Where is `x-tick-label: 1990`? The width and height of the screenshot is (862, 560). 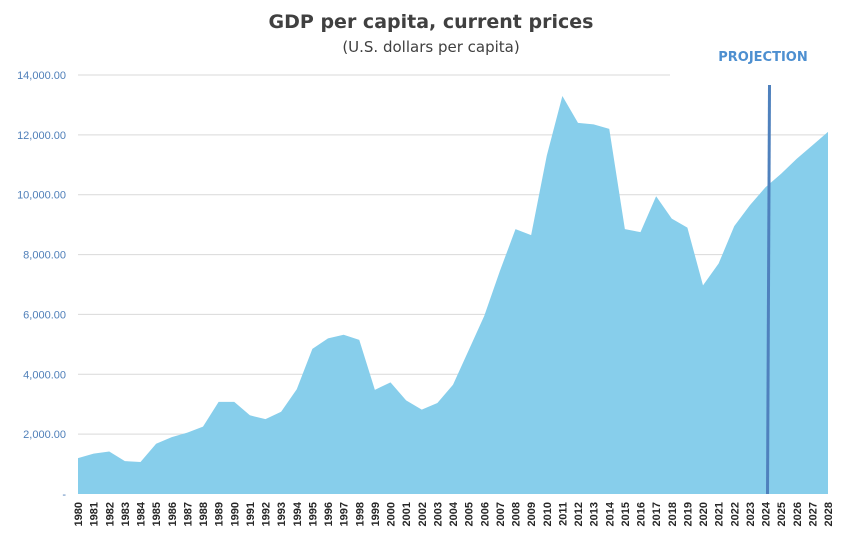
x-tick-label: 1990 is located at coordinates (235, 514).